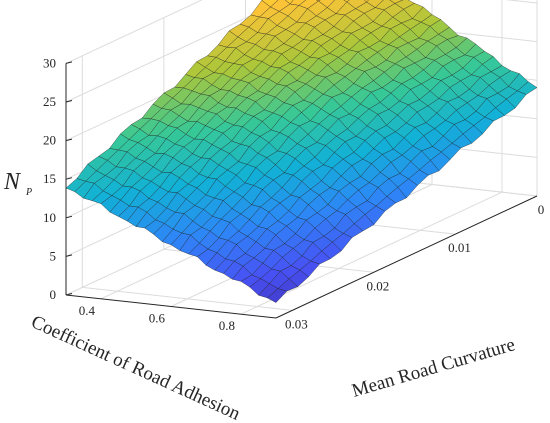  Describe the element at coordinates (49, 140) in the screenshot. I see `z-tick-label: 20` at that location.